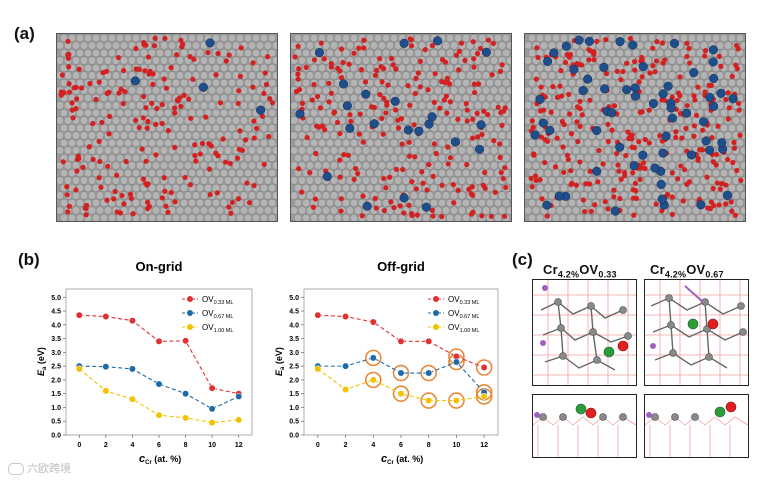 This screenshot has width=765, height=485. I want to click on legend-label: OV0.33 ML, so click(463, 300).